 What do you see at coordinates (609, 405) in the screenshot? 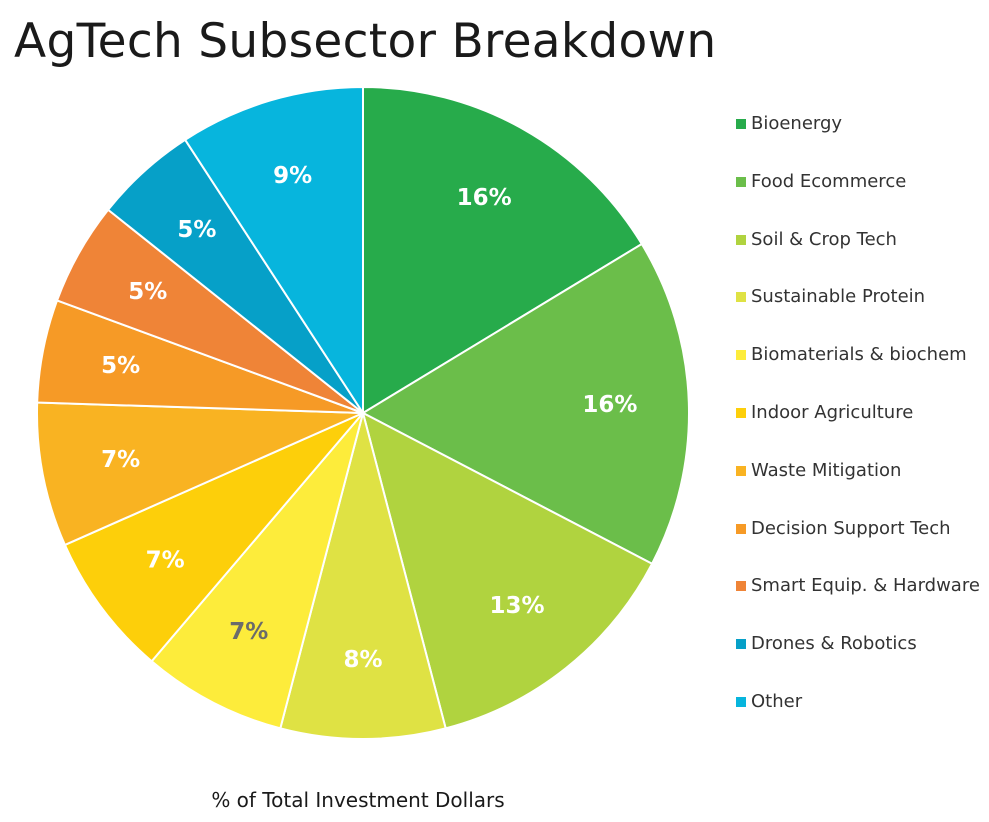
I see `slice-label-food-ecommerce: 16%` at bounding box center [609, 405].